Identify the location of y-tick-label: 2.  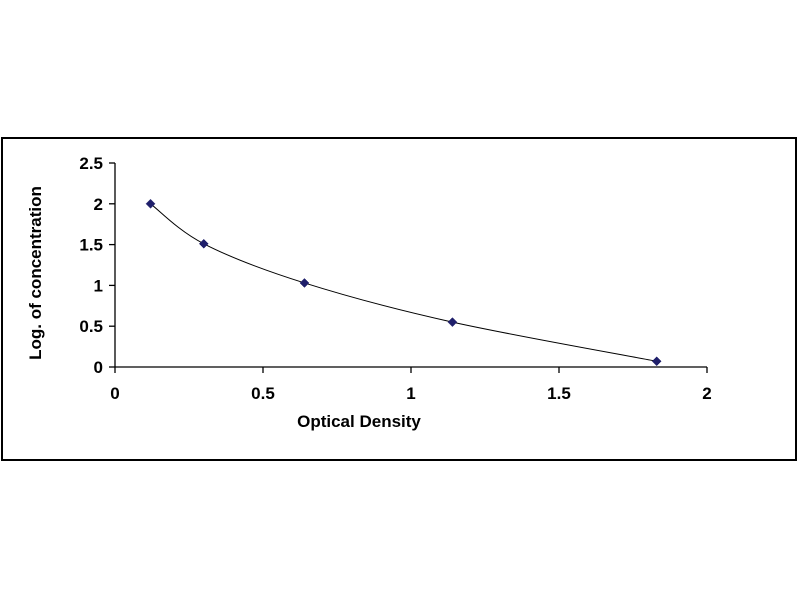
(98, 204).